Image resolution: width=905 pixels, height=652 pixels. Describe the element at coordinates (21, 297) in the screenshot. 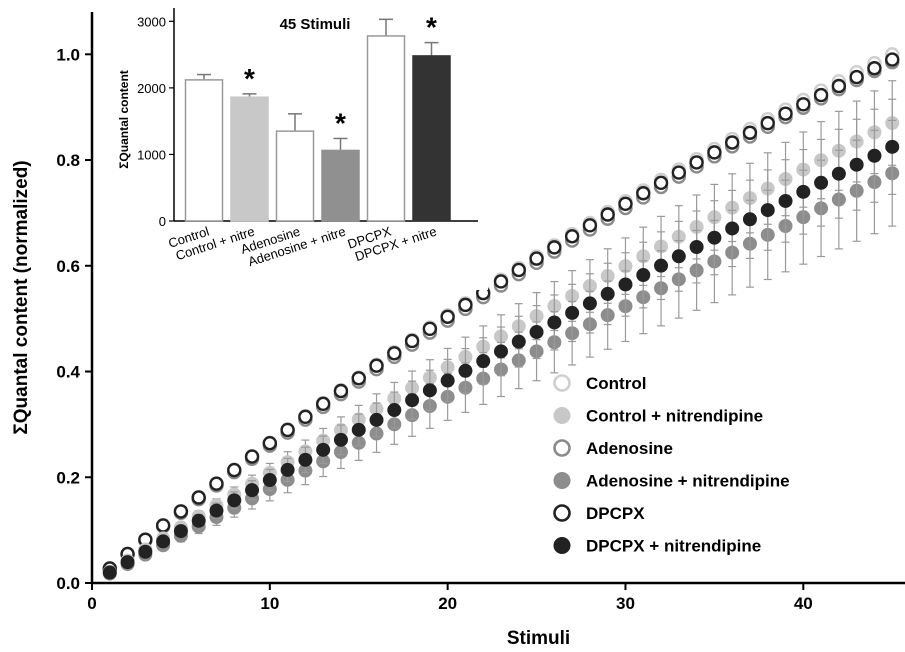

I see `y-axis-title: ΣQuantal content (normalized)` at that location.